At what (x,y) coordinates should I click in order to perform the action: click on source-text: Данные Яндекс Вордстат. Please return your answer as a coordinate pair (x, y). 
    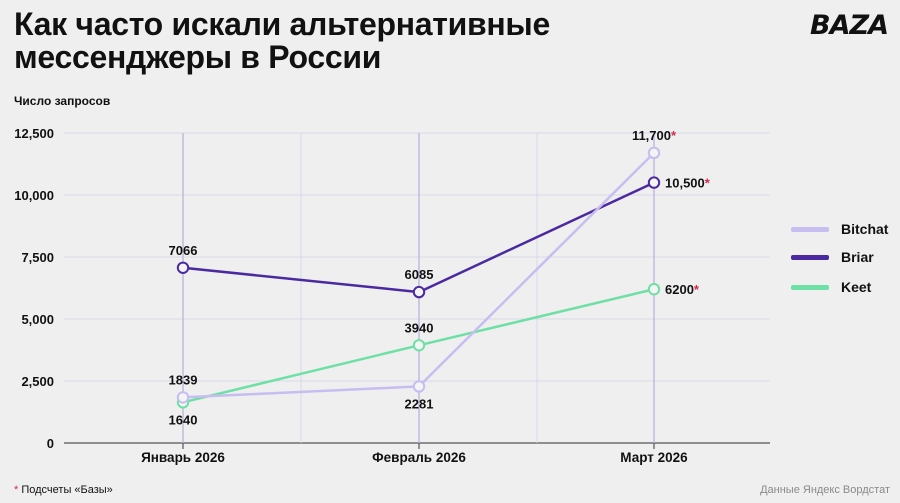
    Looking at the image, I should click on (825, 490).